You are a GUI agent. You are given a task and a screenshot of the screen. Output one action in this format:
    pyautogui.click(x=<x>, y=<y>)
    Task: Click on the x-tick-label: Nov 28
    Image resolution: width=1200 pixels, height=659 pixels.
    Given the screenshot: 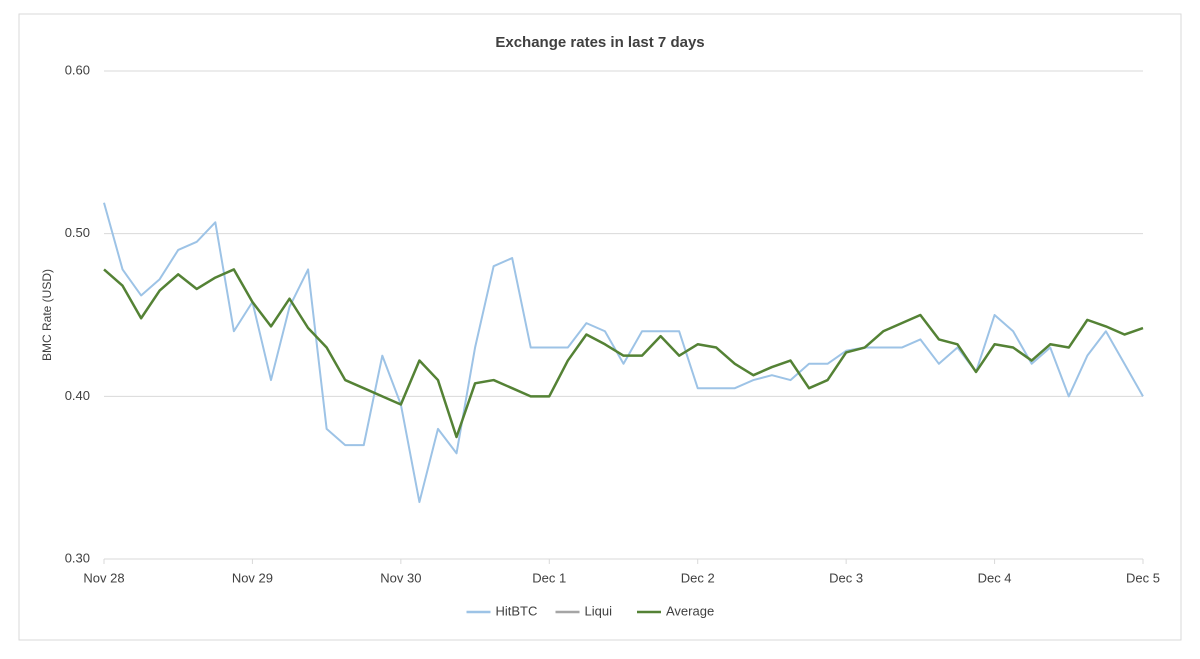 What is the action you would take?
    pyautogui.click(x=103, y=577)
    